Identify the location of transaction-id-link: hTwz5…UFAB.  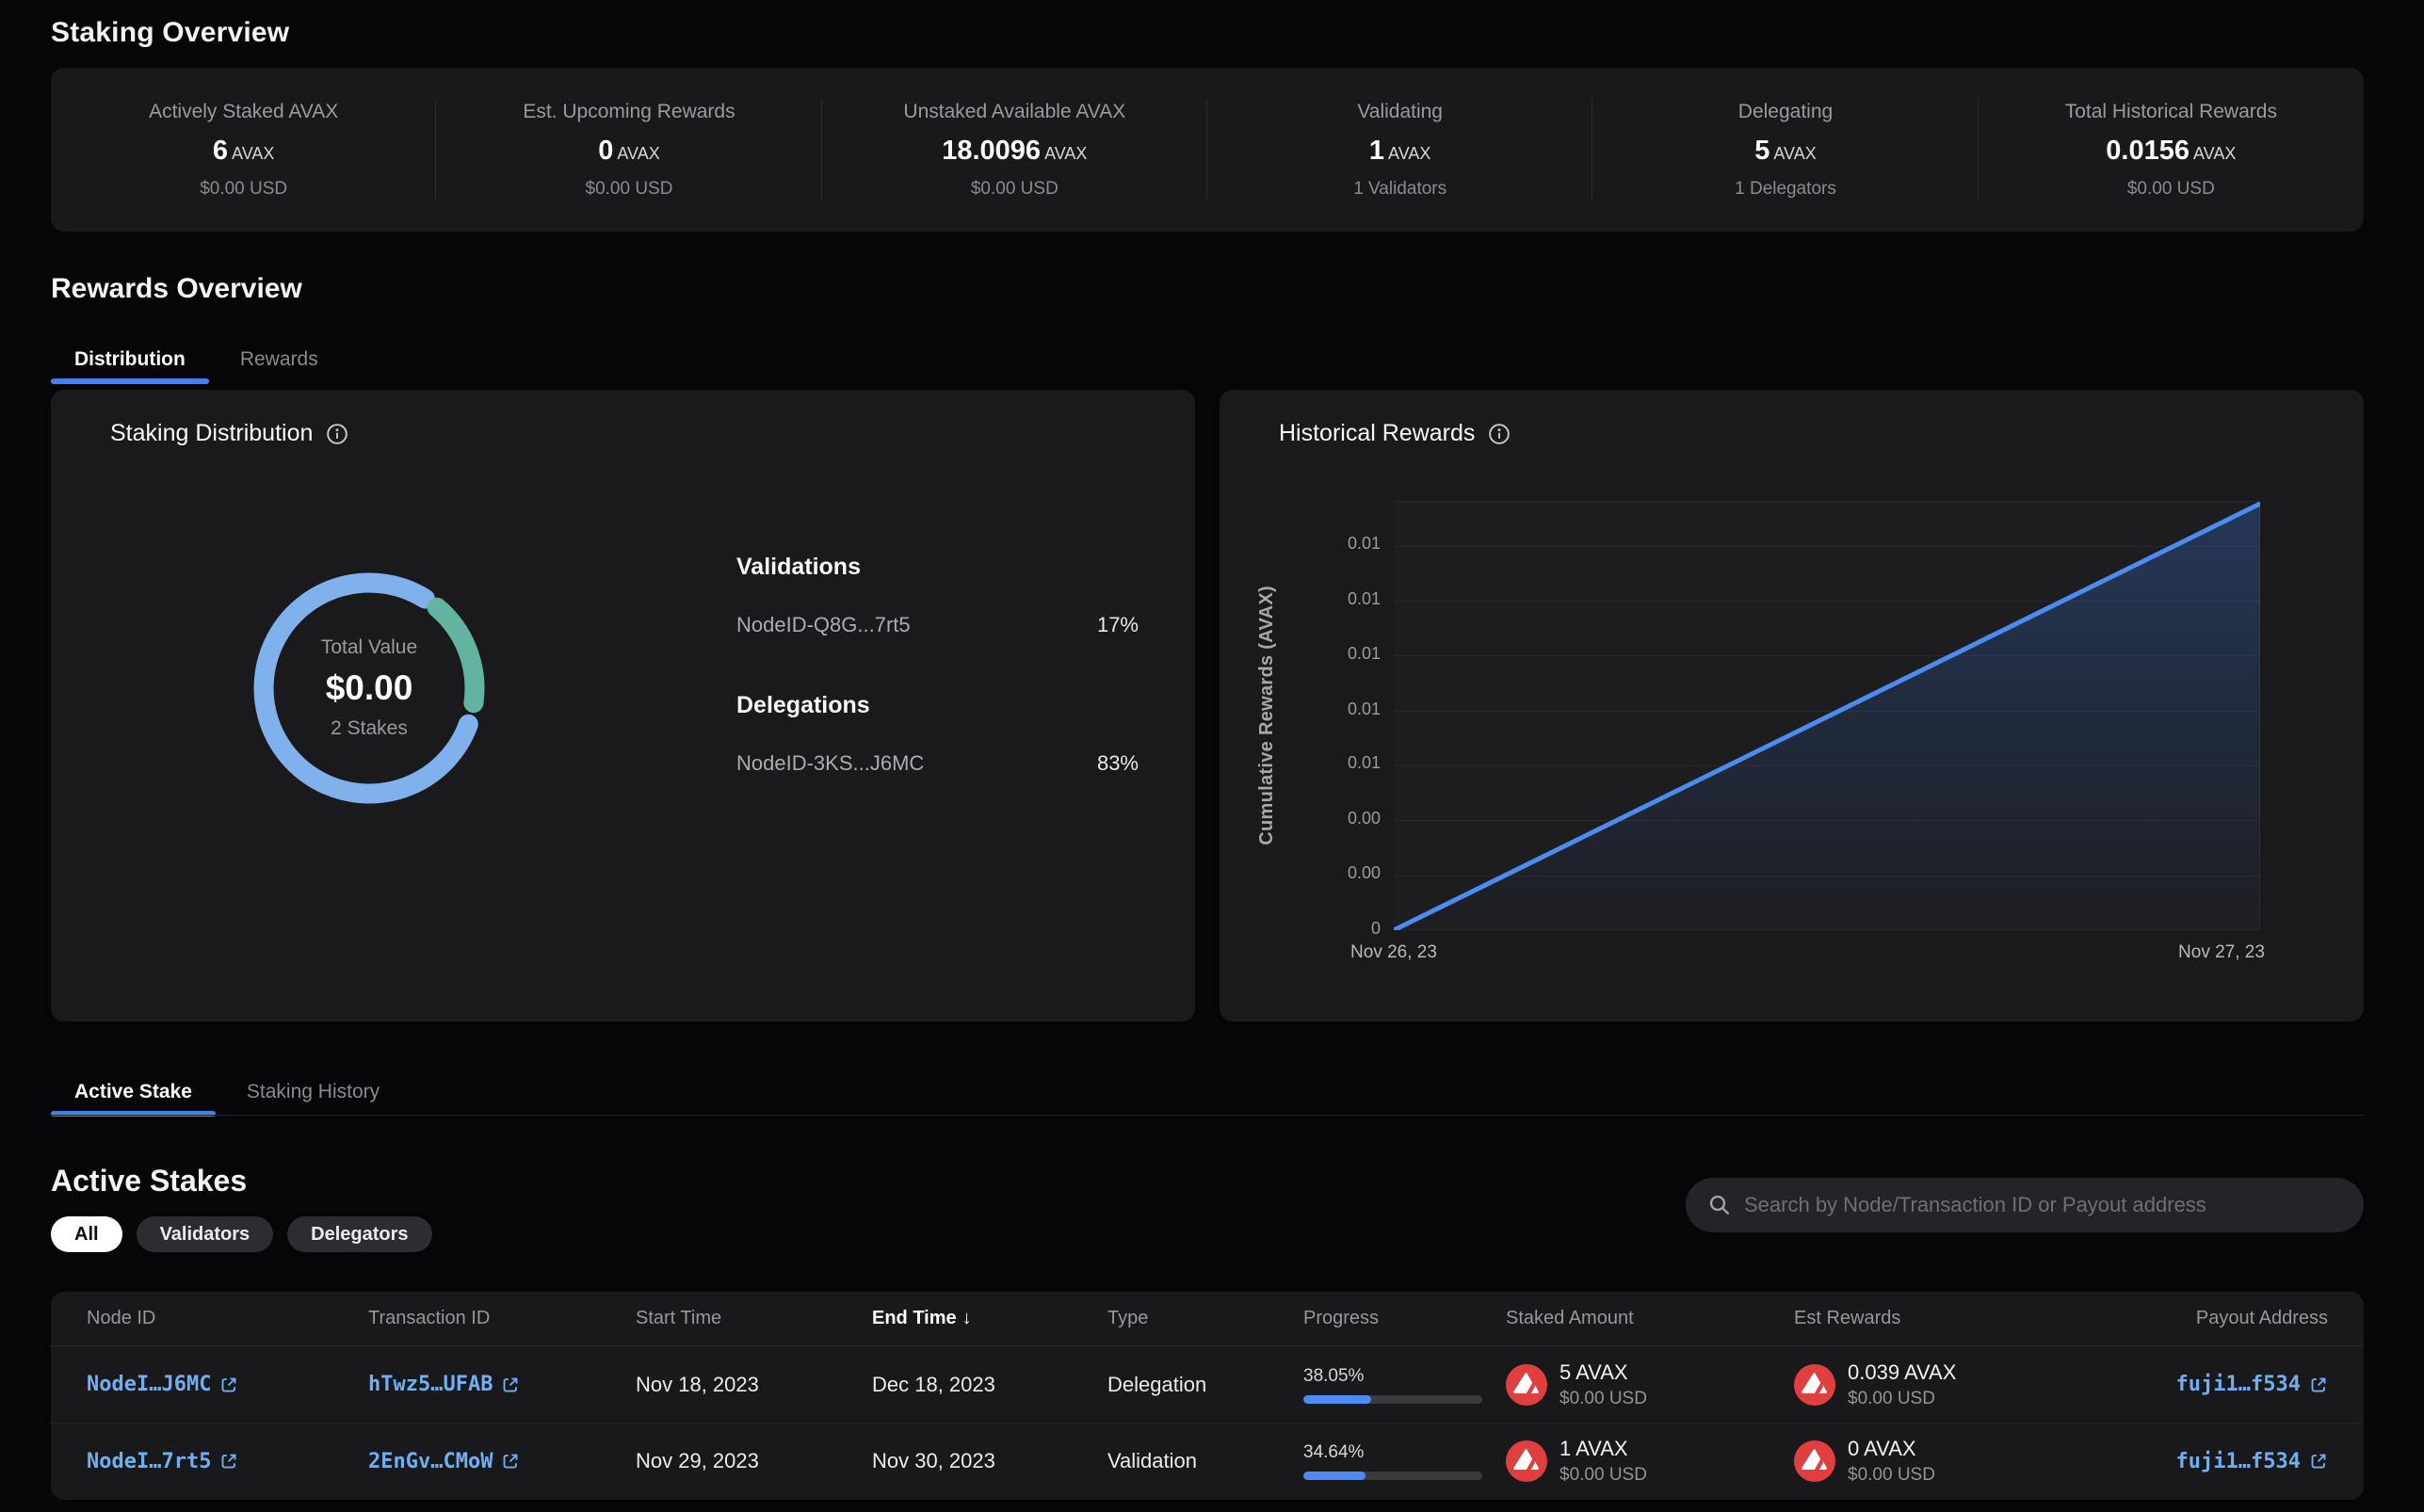
(502, 1384).